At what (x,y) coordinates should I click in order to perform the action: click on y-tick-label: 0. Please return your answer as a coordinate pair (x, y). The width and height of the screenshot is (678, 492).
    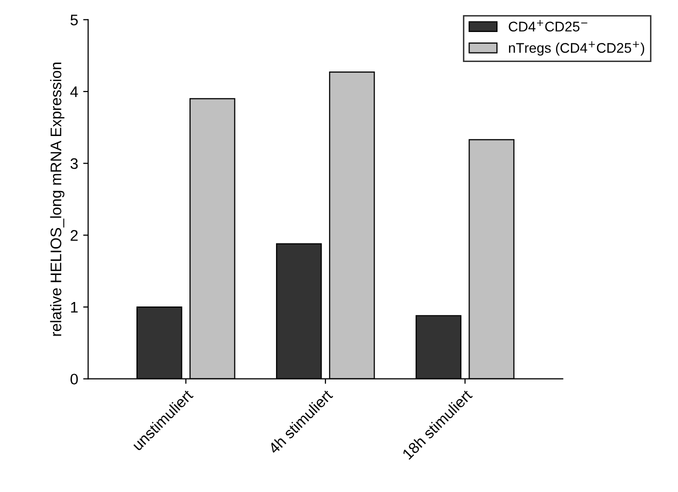
    Looking at the image, I should click on (74, 379).